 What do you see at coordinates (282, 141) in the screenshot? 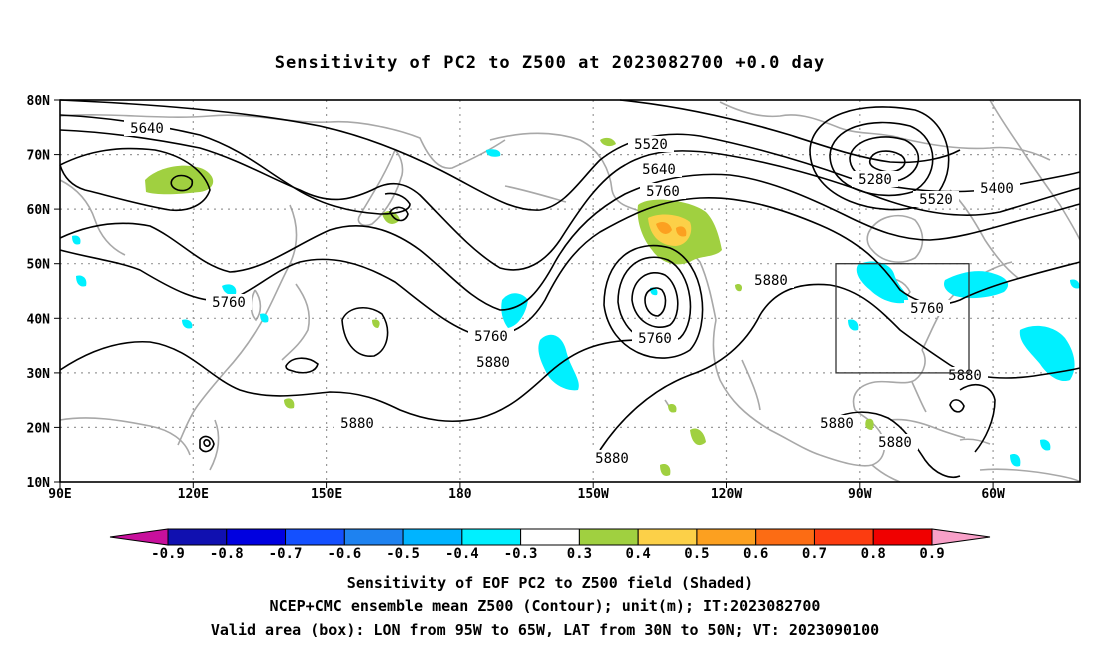
I see `coast-asia-north` at bounding box center [282, 141].